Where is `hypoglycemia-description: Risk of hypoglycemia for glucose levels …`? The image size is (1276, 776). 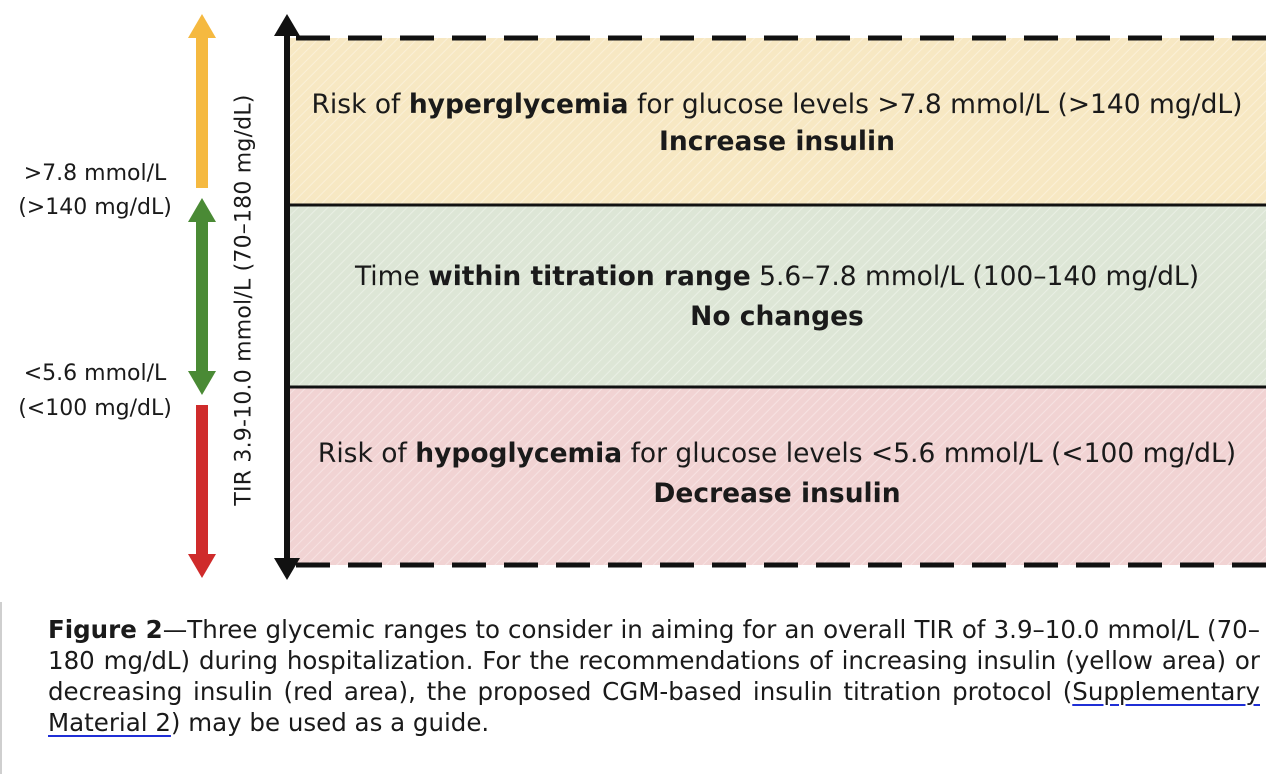
hypoglycemia-description: Risk of hypoglycemia for glucose levels … is located at coordinates (777, 453).